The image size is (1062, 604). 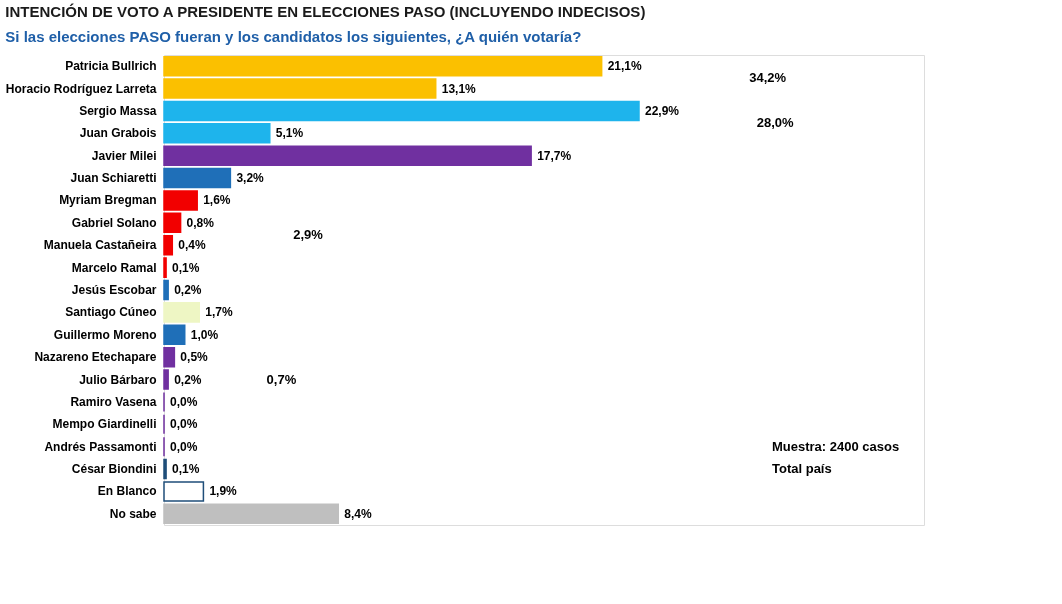 What do you see at coordinates (554, 155) in the screenshot?
I see `data-label: 17,7%` at bounding box center [554, 155].